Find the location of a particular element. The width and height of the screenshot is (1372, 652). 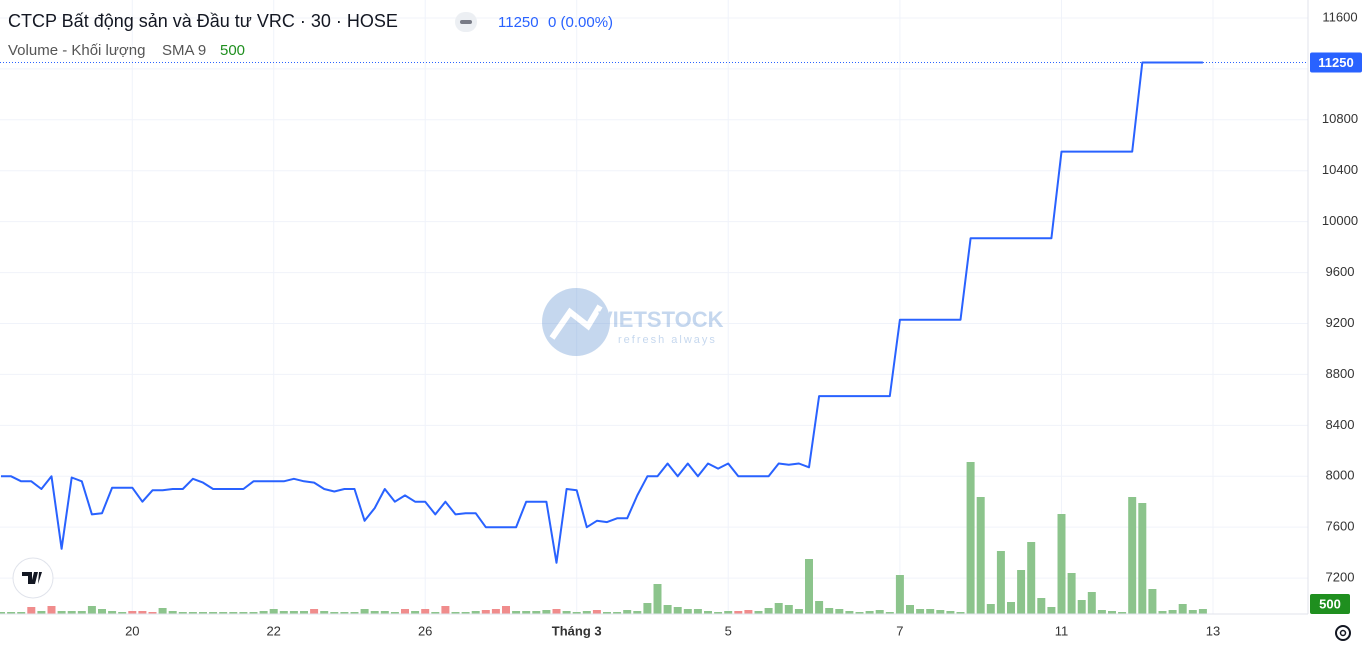

y-tick-label: 7200 is located at coordinates (1340, 577).